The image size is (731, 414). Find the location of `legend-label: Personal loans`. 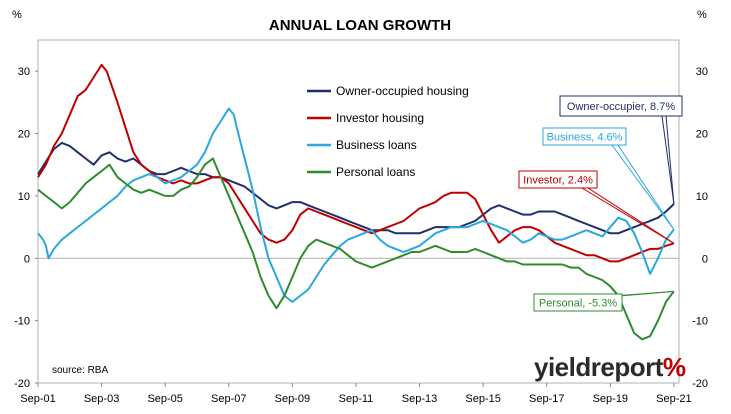

legend-label: Personal loans is located at coordinates (375, 172).